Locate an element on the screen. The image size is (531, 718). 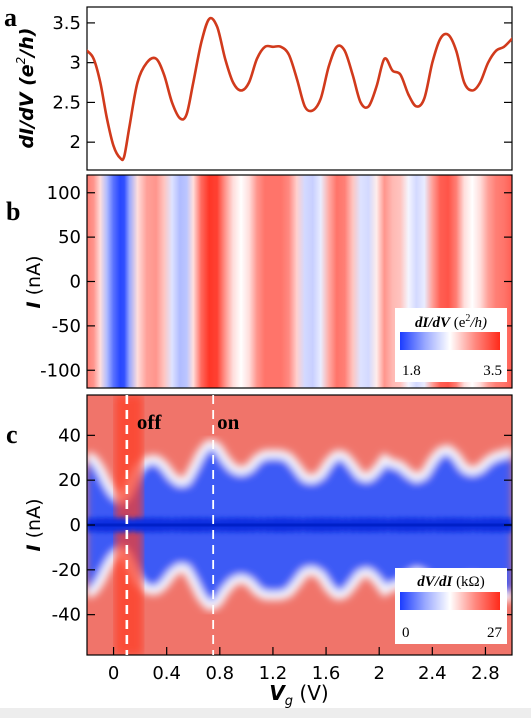
panel-a-ytick-label: 2 is located at coordinates (75, 142).